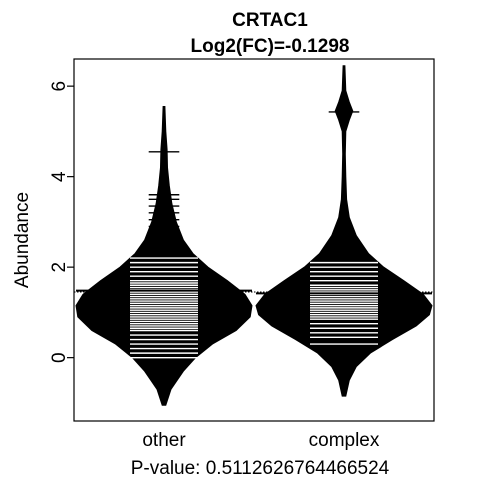 The width and height of the screenshot is (480, 480). I want to click on x-tick-label-complex: complex, so click(344, 440).